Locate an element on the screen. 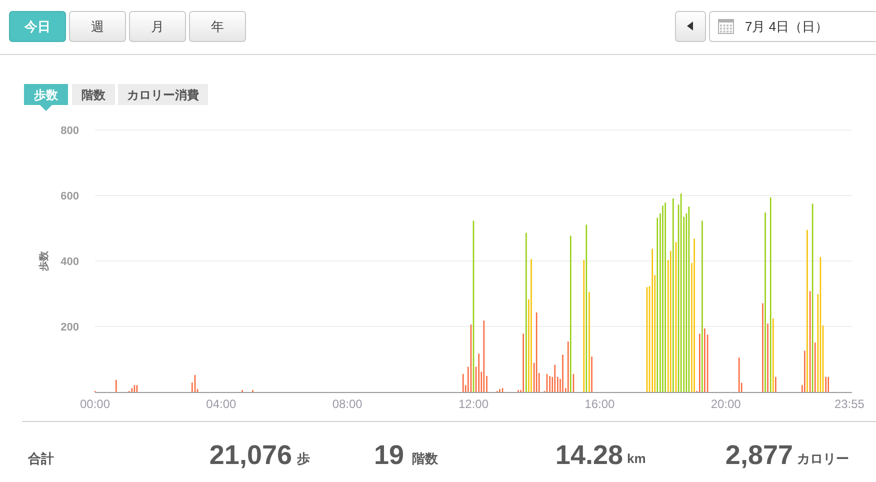  y-tick-label: 800 is located at coordinates (69, 131).